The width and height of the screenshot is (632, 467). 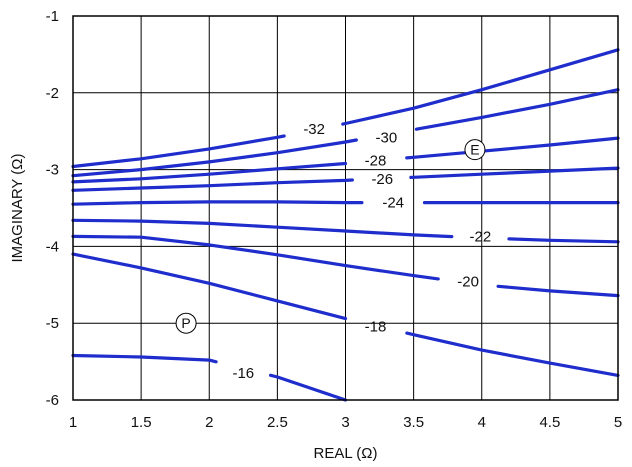 I want to click on point-marker: E, so click(x=475, y=150).